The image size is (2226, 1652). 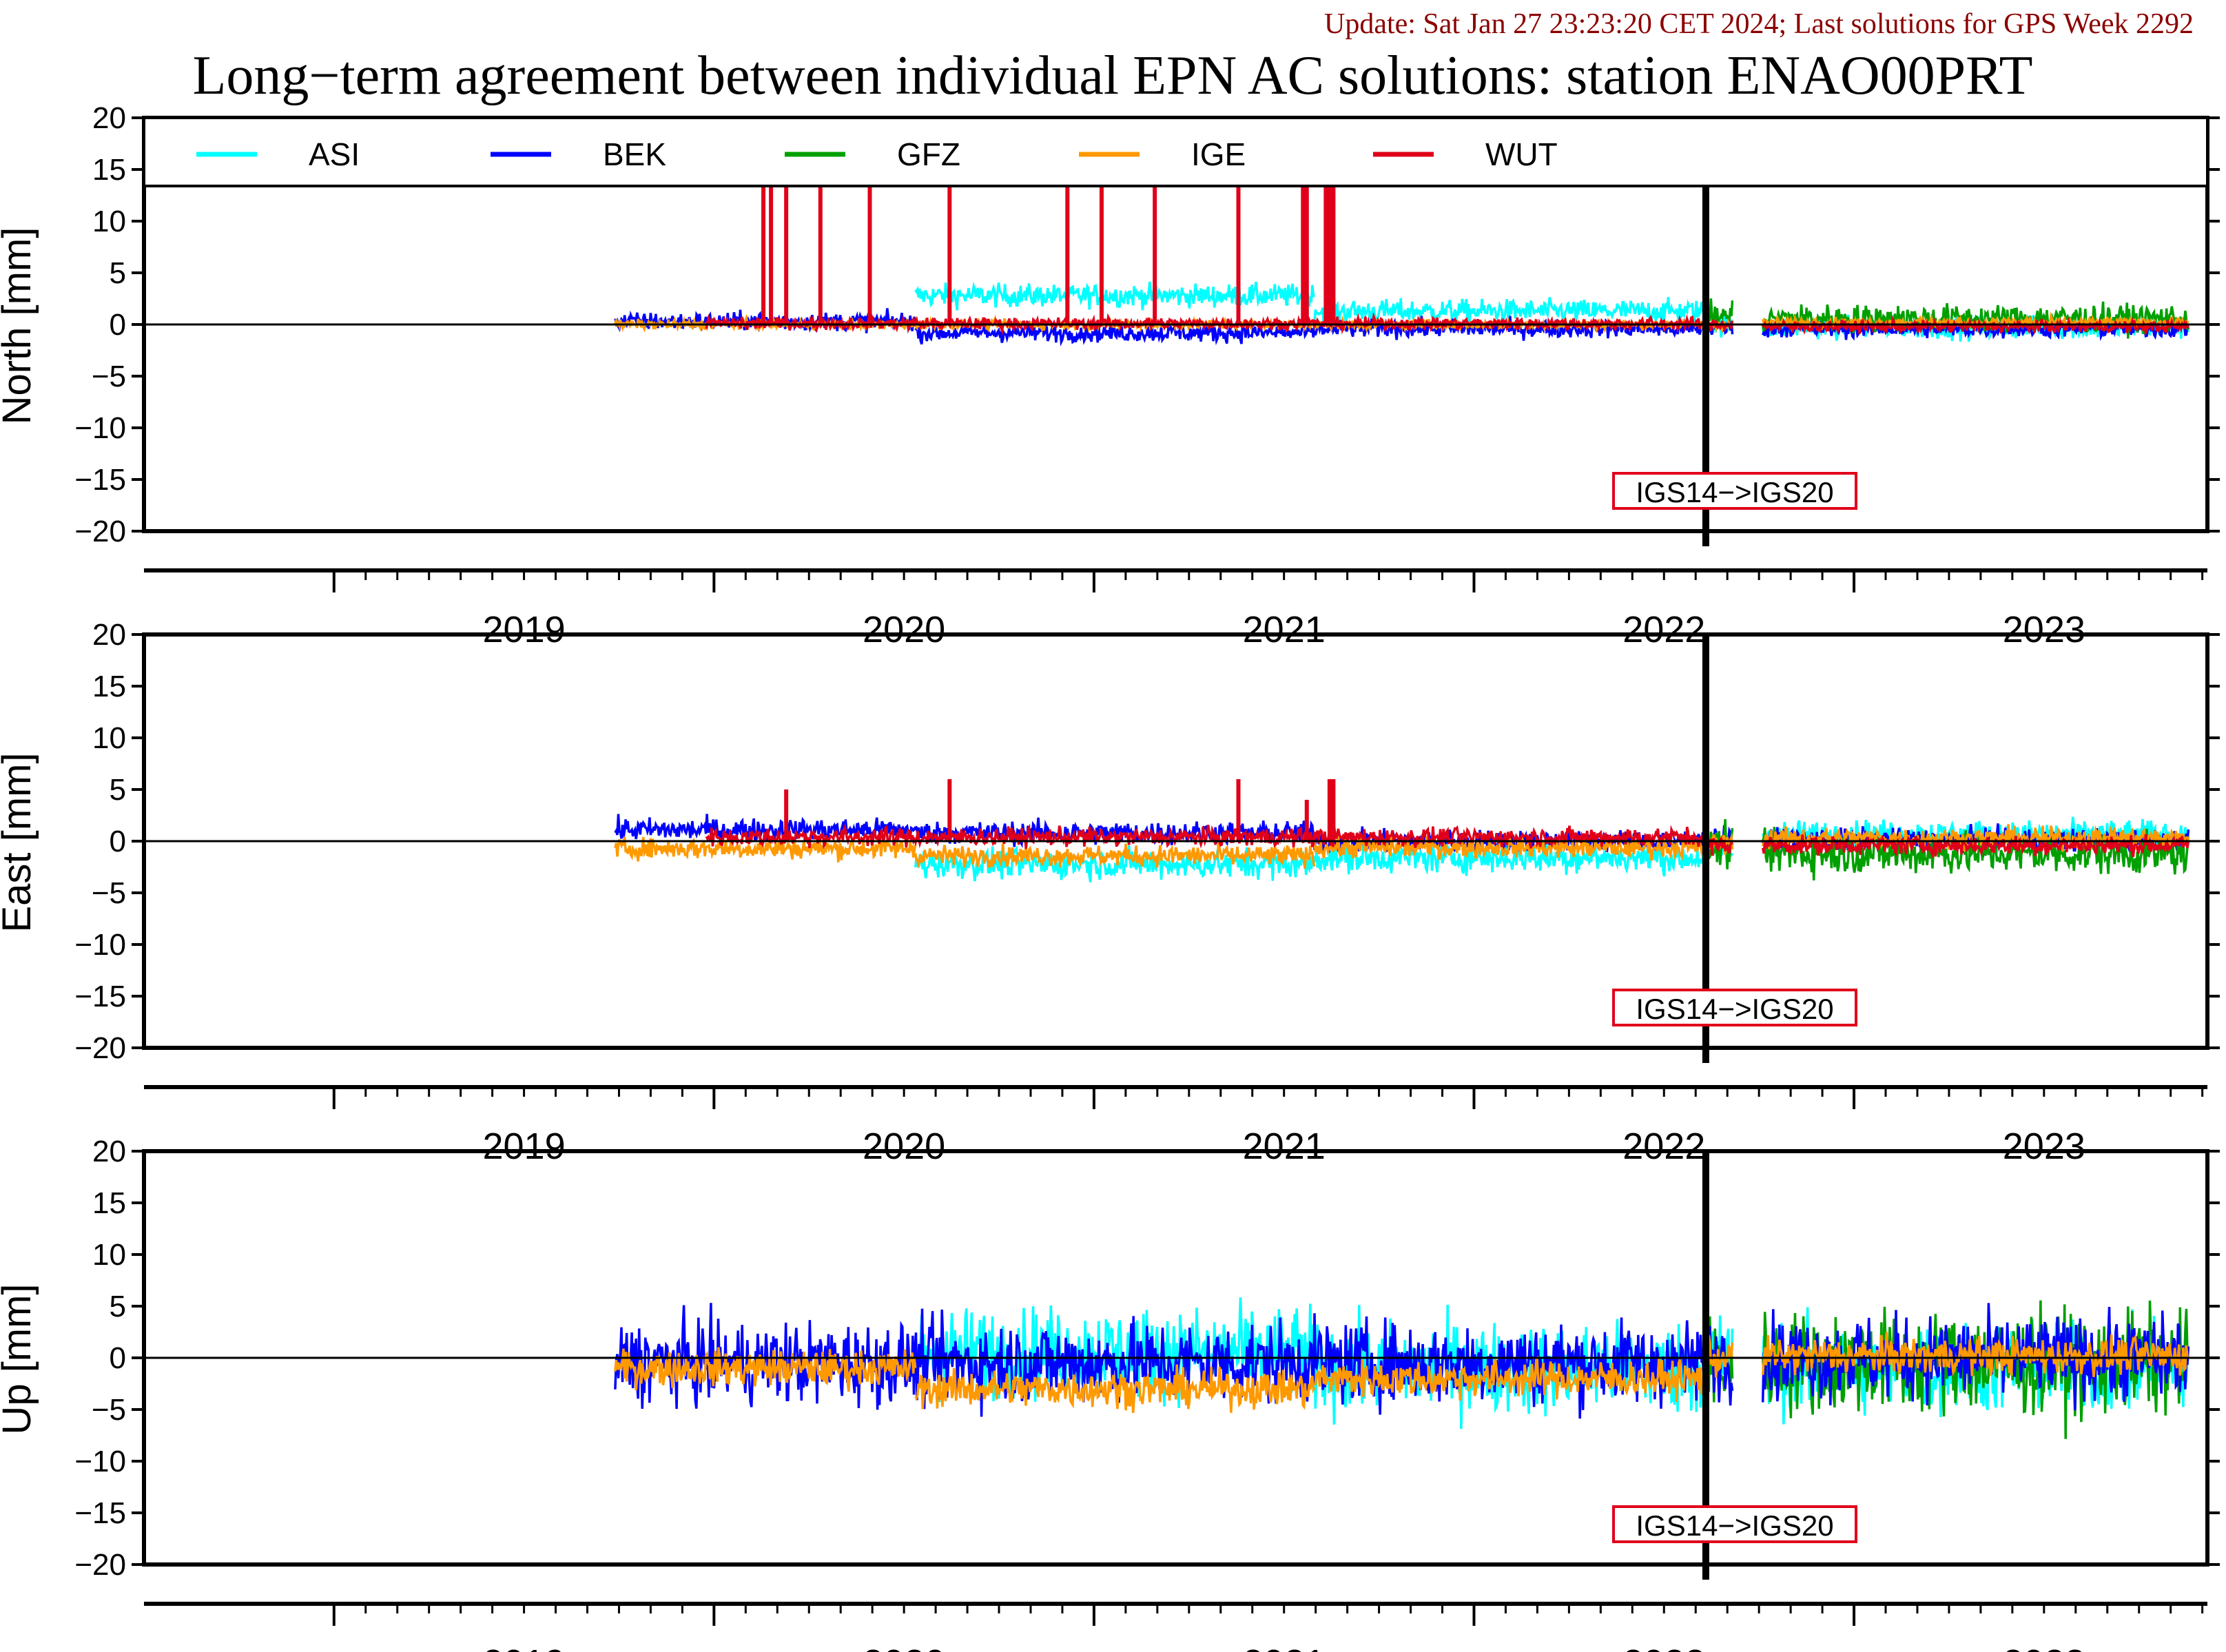 I want to click on east-ytick-label-5: −5, so click(x=109, y=893).